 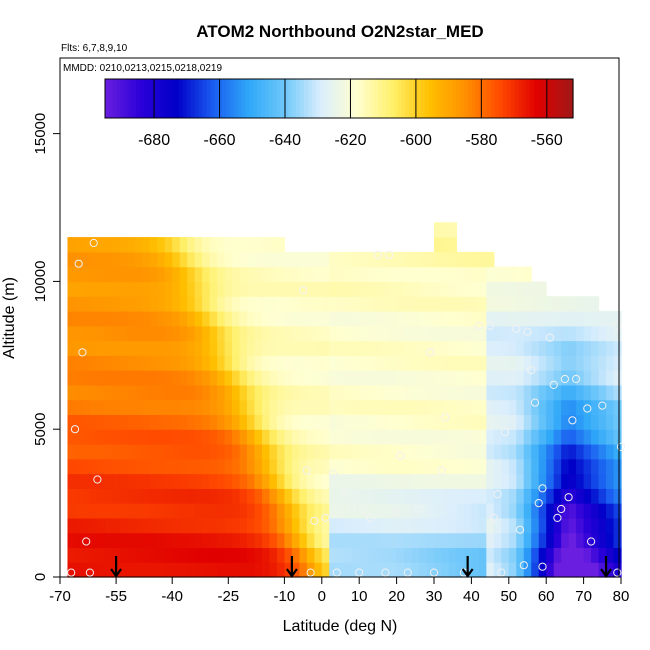 I want to click on colorbar-tick-label: -620, so click(x=350, y=140).